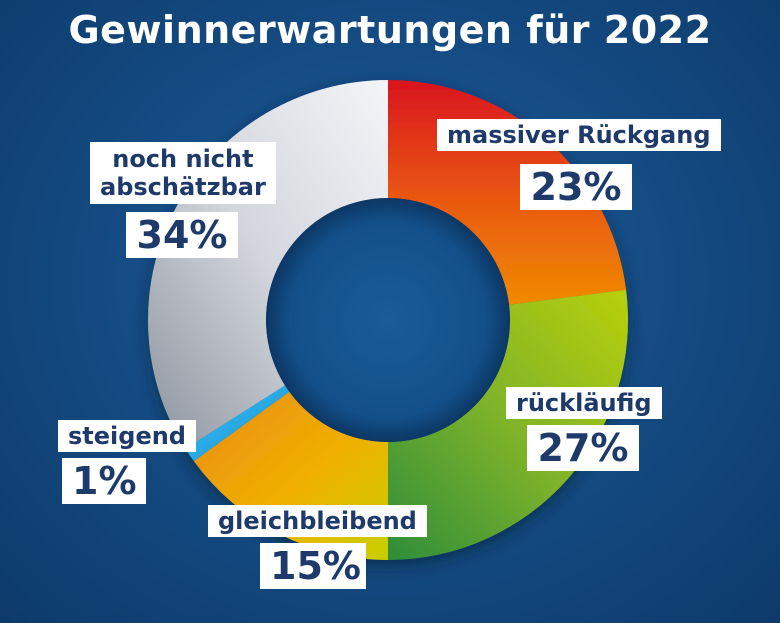  Describe the element at coordinates (104, 481) in the screenshot. I see `value-steigend: 1%` at that location.